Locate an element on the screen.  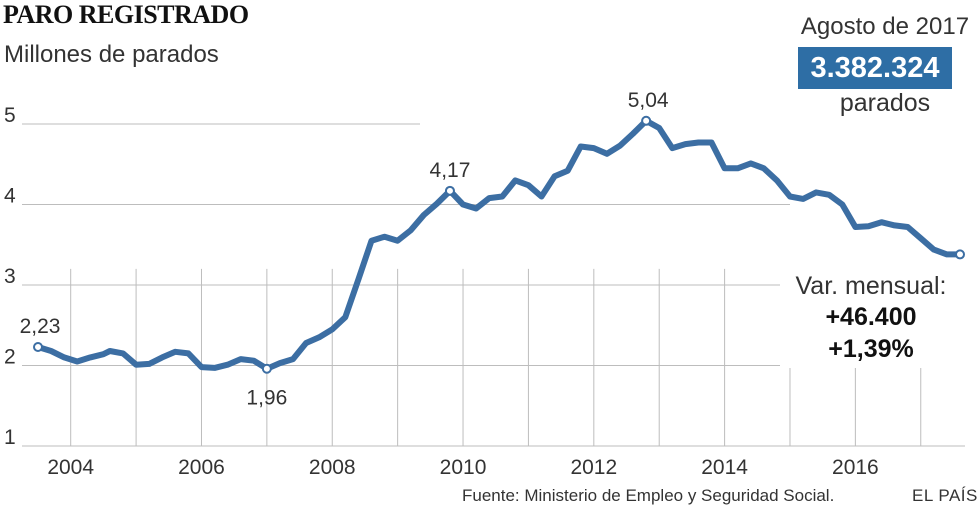
variation-absolute: +46.400 is located at coordinates (871, 317).